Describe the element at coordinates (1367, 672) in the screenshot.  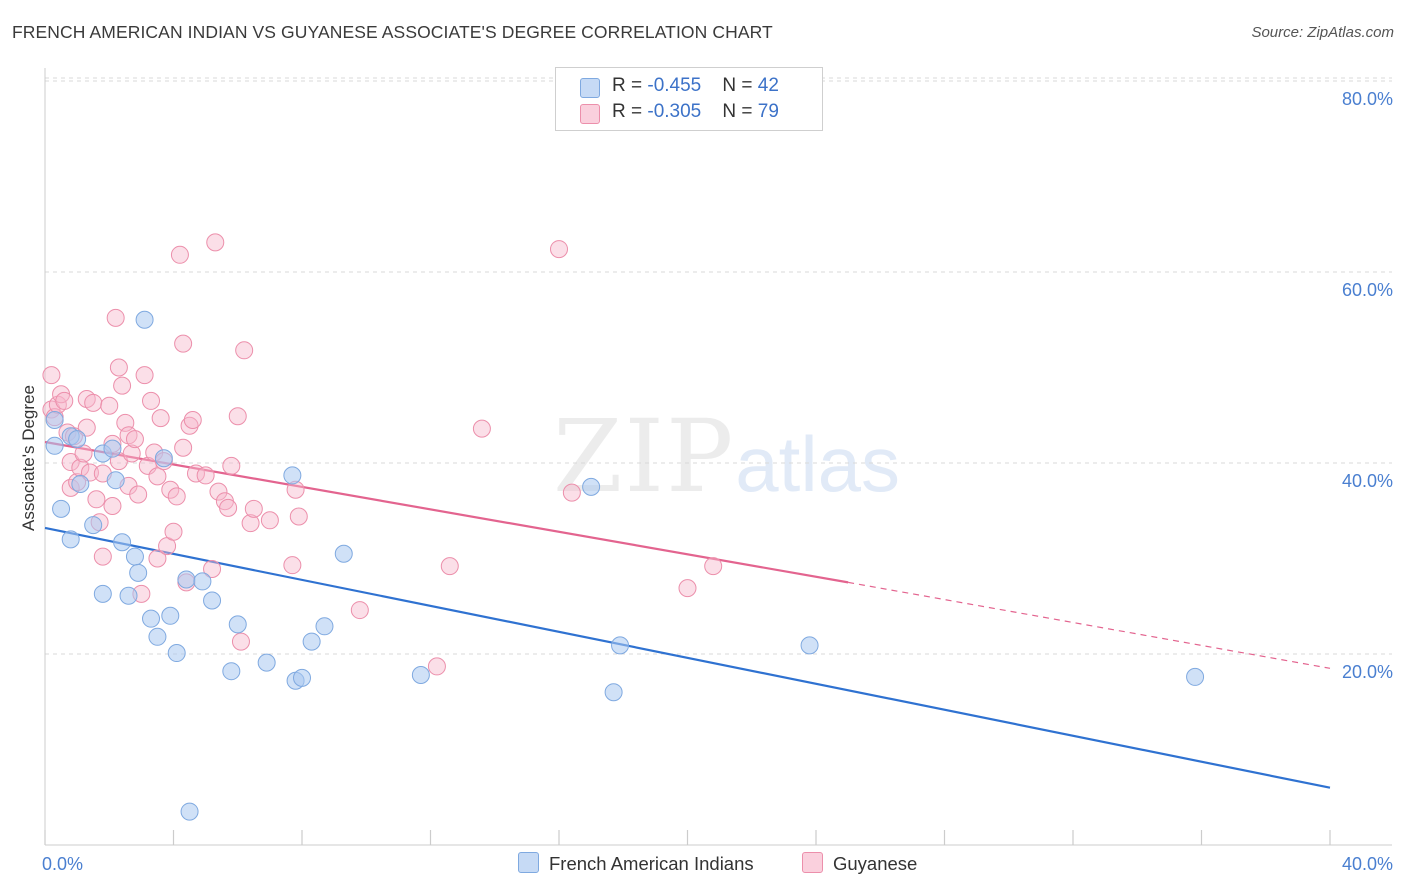
I see `y-tick-label: 20.0%` at that location.